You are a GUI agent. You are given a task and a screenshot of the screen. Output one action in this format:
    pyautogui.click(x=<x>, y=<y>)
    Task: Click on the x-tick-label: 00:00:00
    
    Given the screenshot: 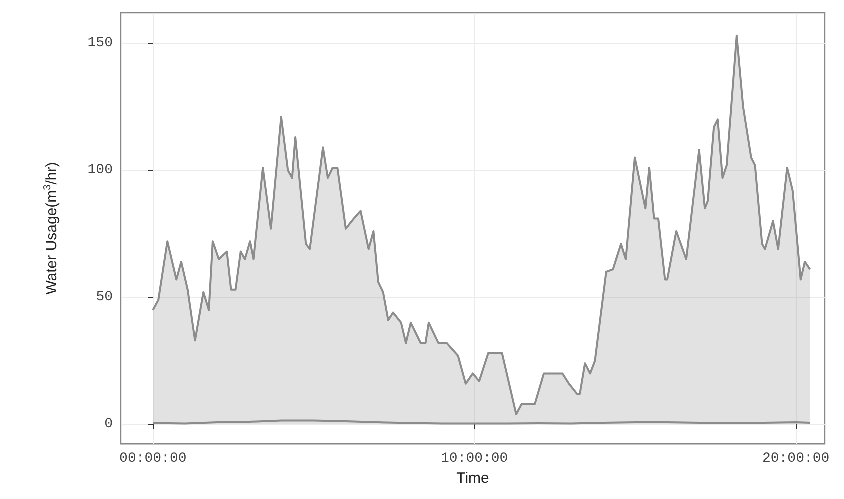 What is the action you would take?
    pyautogui.click(x=153, y=459)
    